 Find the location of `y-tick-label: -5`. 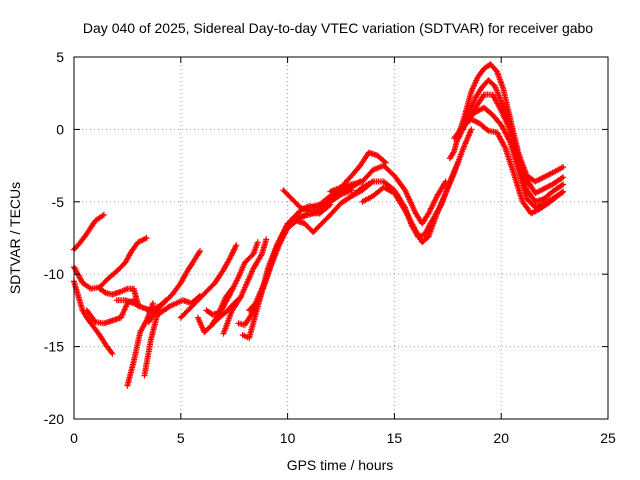

y-tick-label: -5 is located at coordinates (58, 202).